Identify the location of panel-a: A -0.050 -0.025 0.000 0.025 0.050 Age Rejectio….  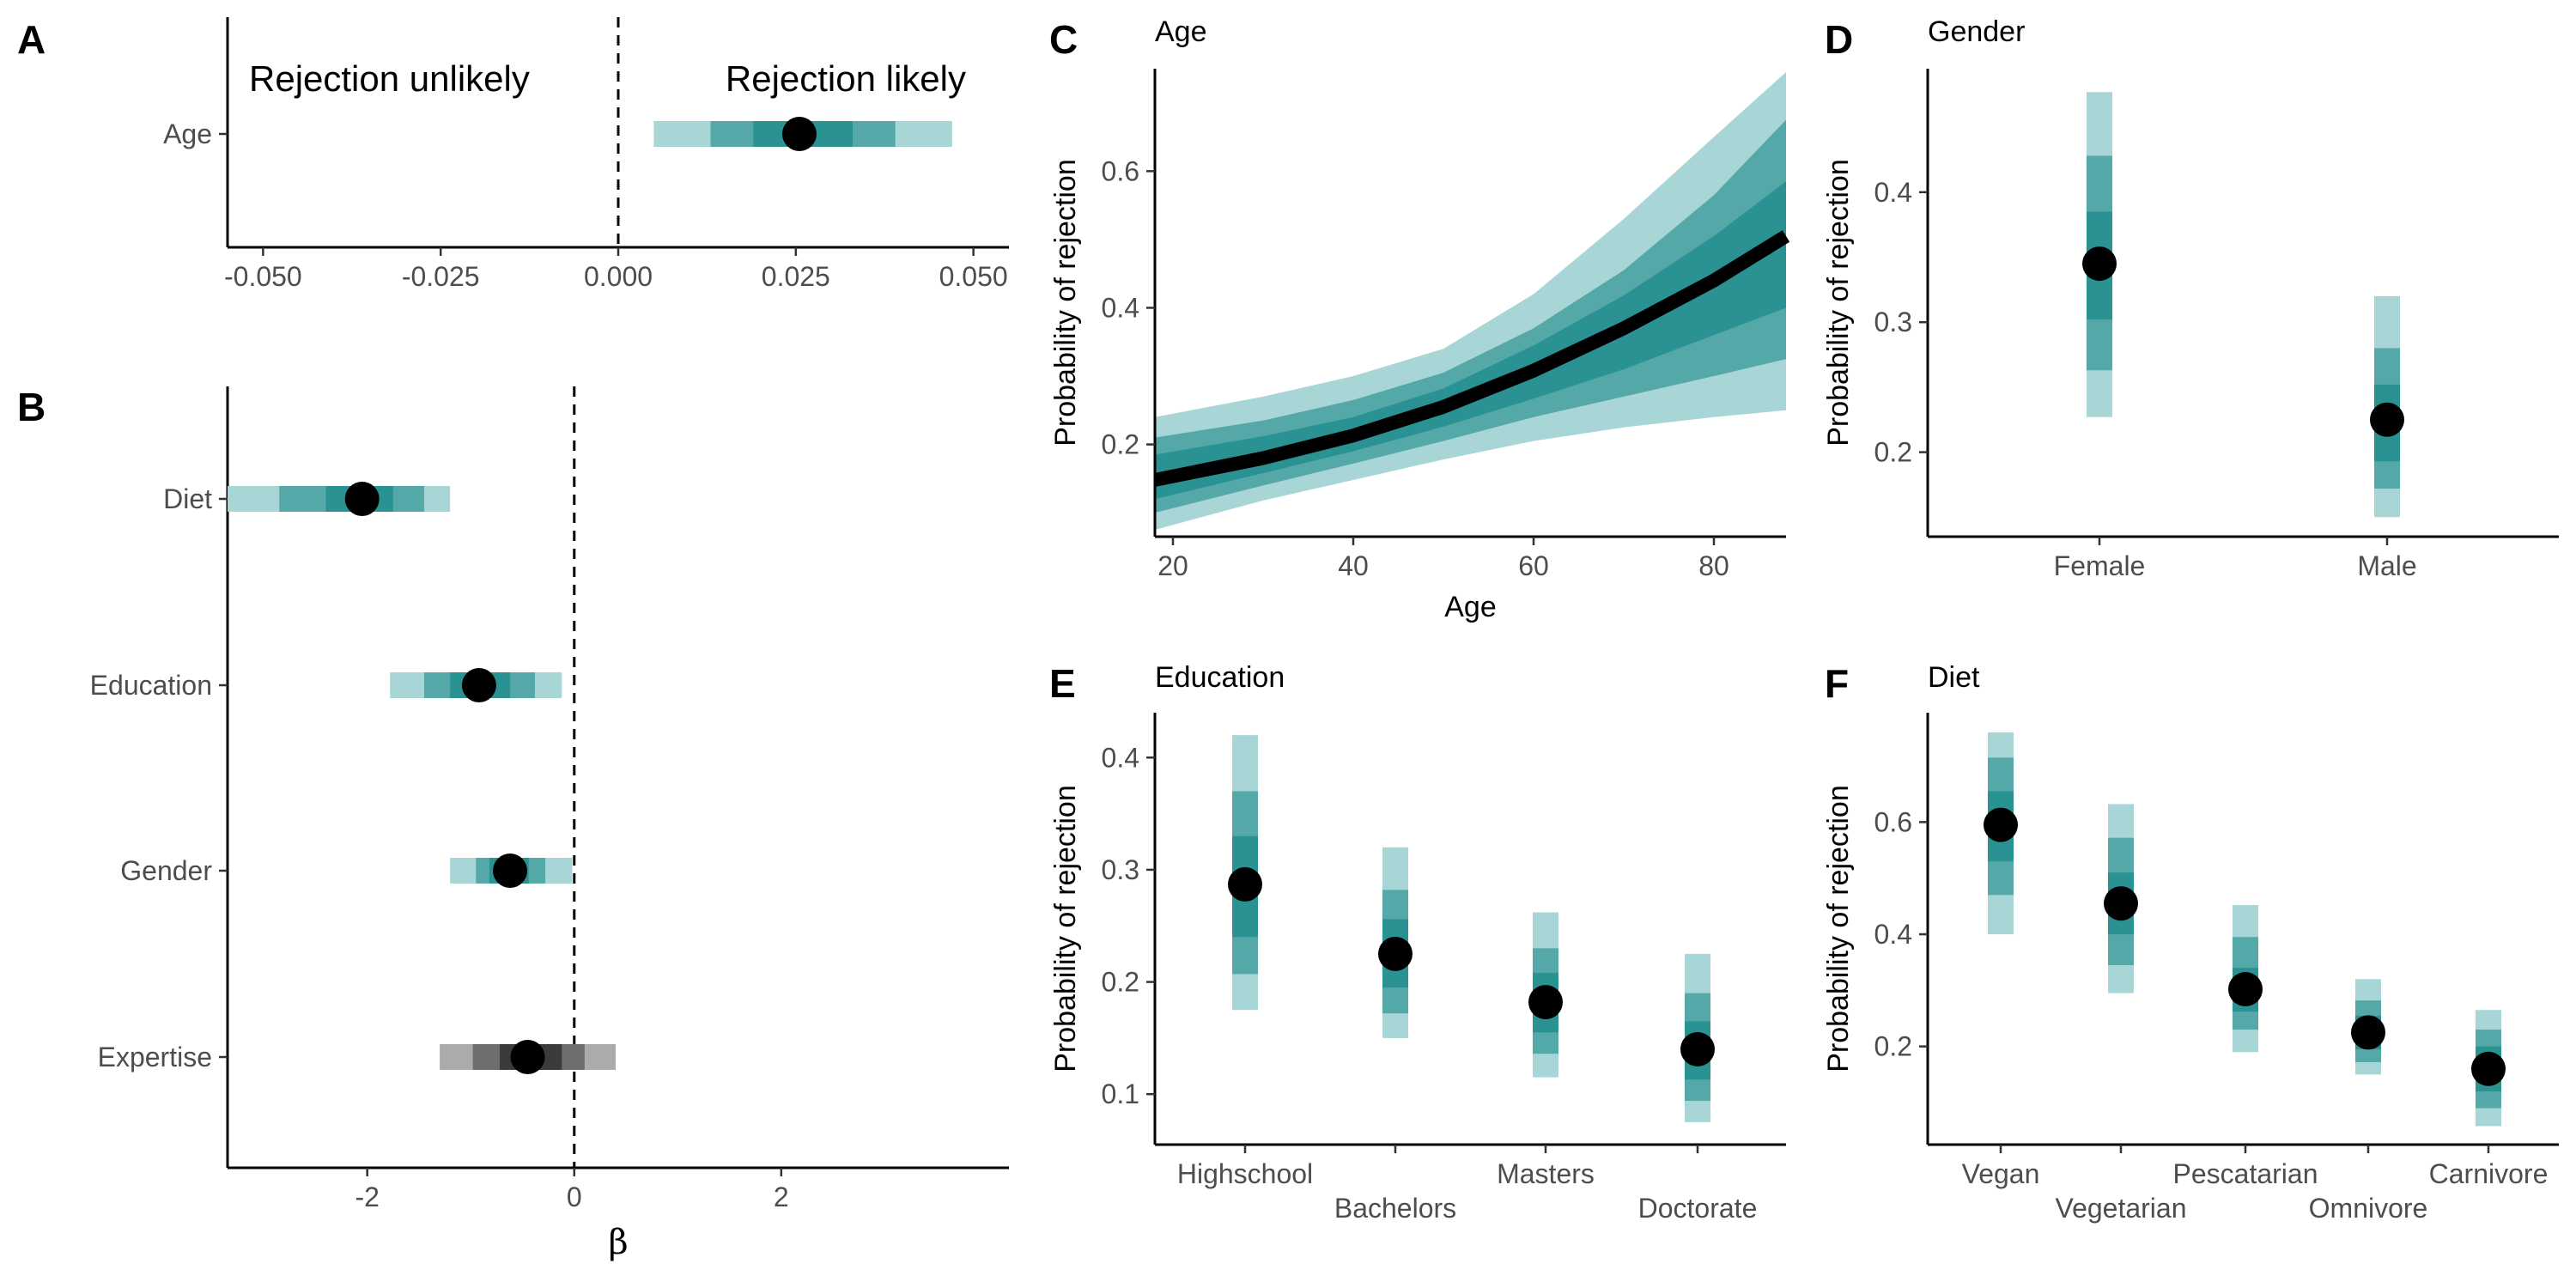
(513, 154).